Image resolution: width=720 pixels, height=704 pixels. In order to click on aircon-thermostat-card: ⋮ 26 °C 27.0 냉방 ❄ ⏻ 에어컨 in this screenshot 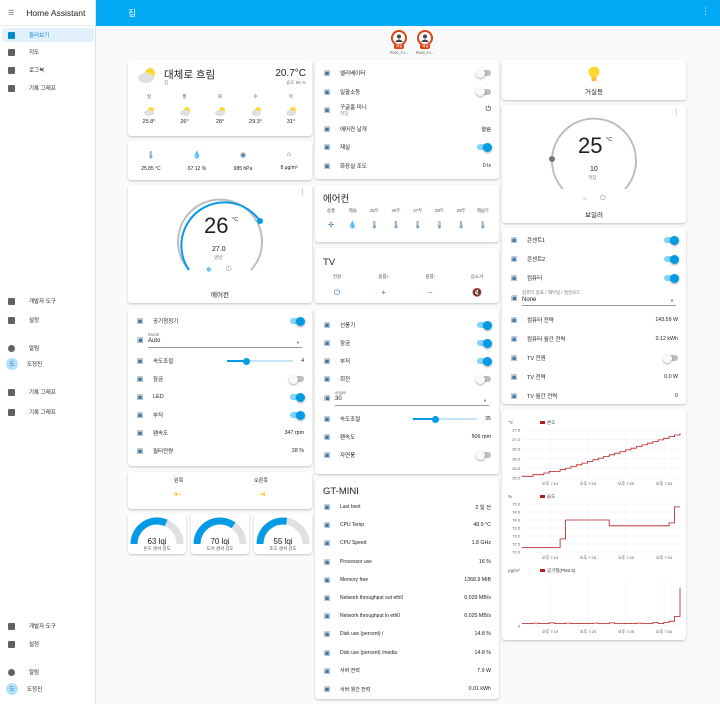, I will do `click(220, 244)`.